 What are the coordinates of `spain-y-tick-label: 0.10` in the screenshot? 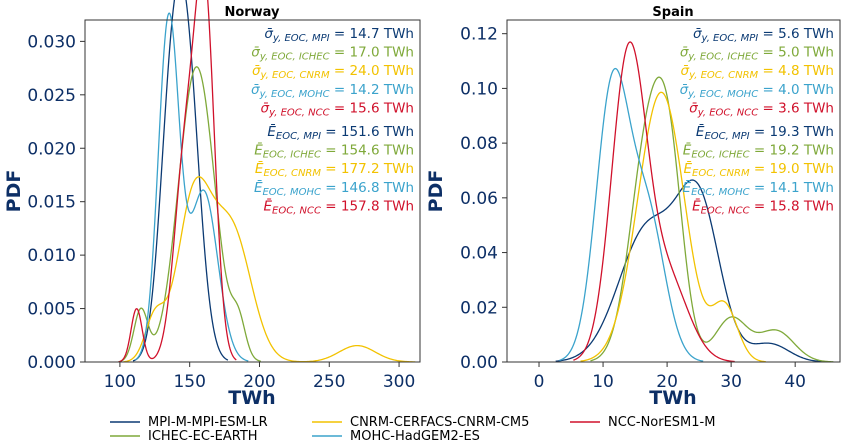 It's located at (479, 89).